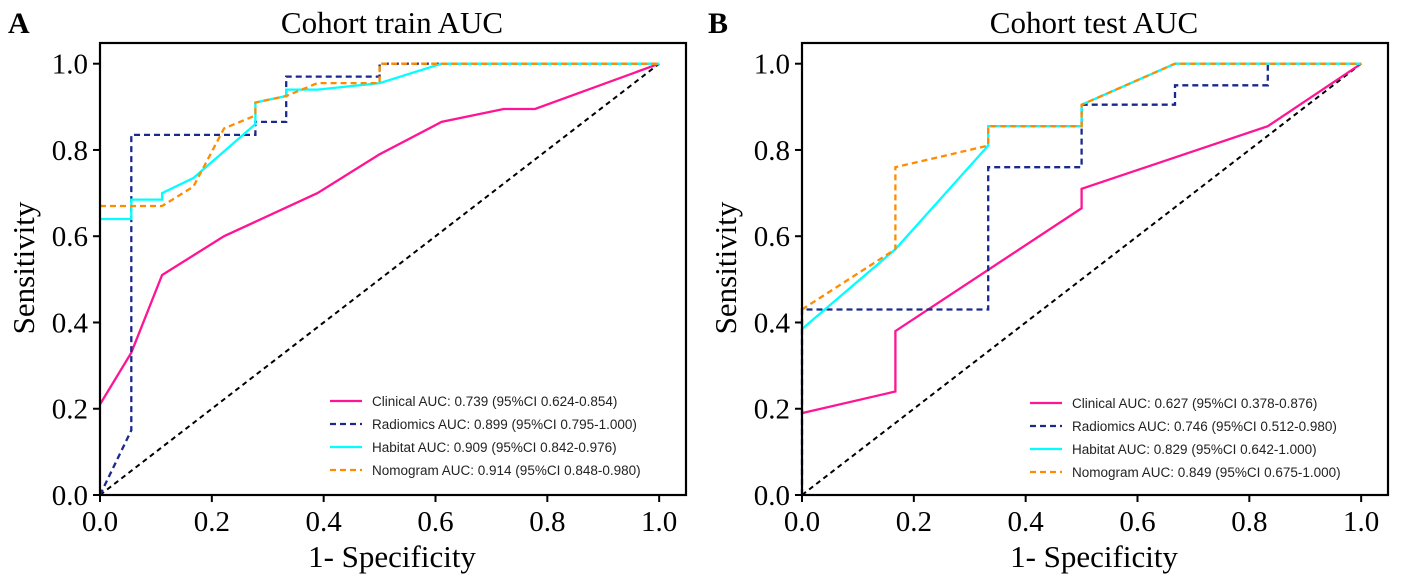 This screenshot has height=581, width=1417. Describe the element at coordinates (70, 151) in the screenshot. I see `panel-a-ytick-label: 0.8` at that location.